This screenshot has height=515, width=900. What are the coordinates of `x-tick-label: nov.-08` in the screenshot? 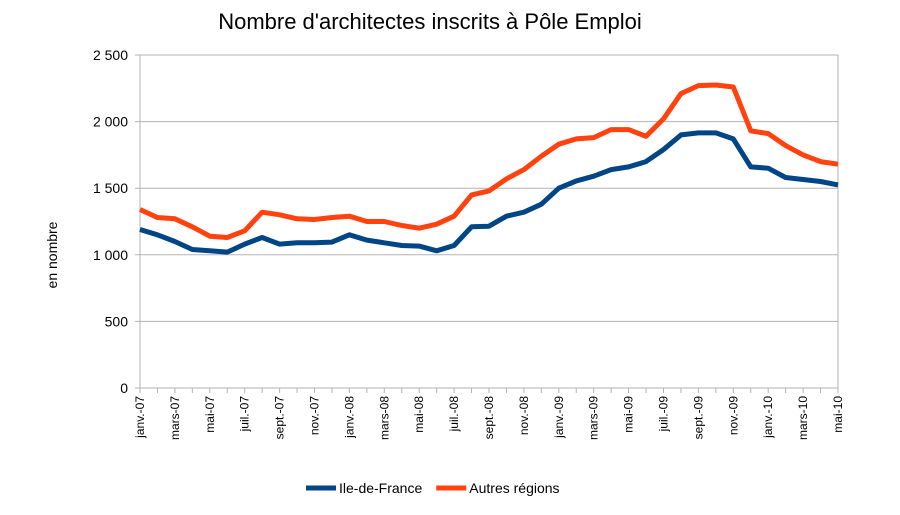 It's located at (524, 415).